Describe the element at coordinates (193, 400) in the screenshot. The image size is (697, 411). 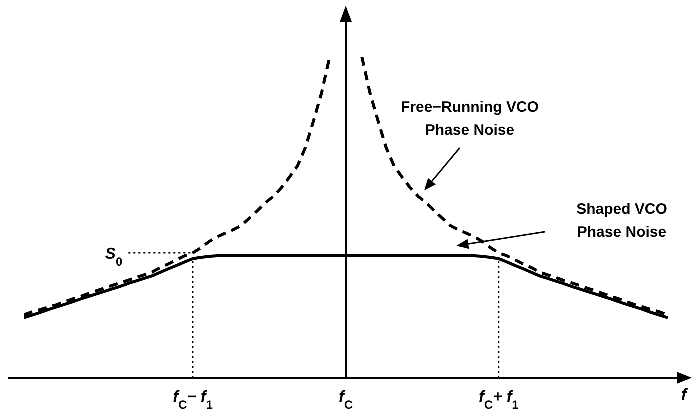
I see `x-tick-label: f$_{C}$− f$_{1}$` at that location.